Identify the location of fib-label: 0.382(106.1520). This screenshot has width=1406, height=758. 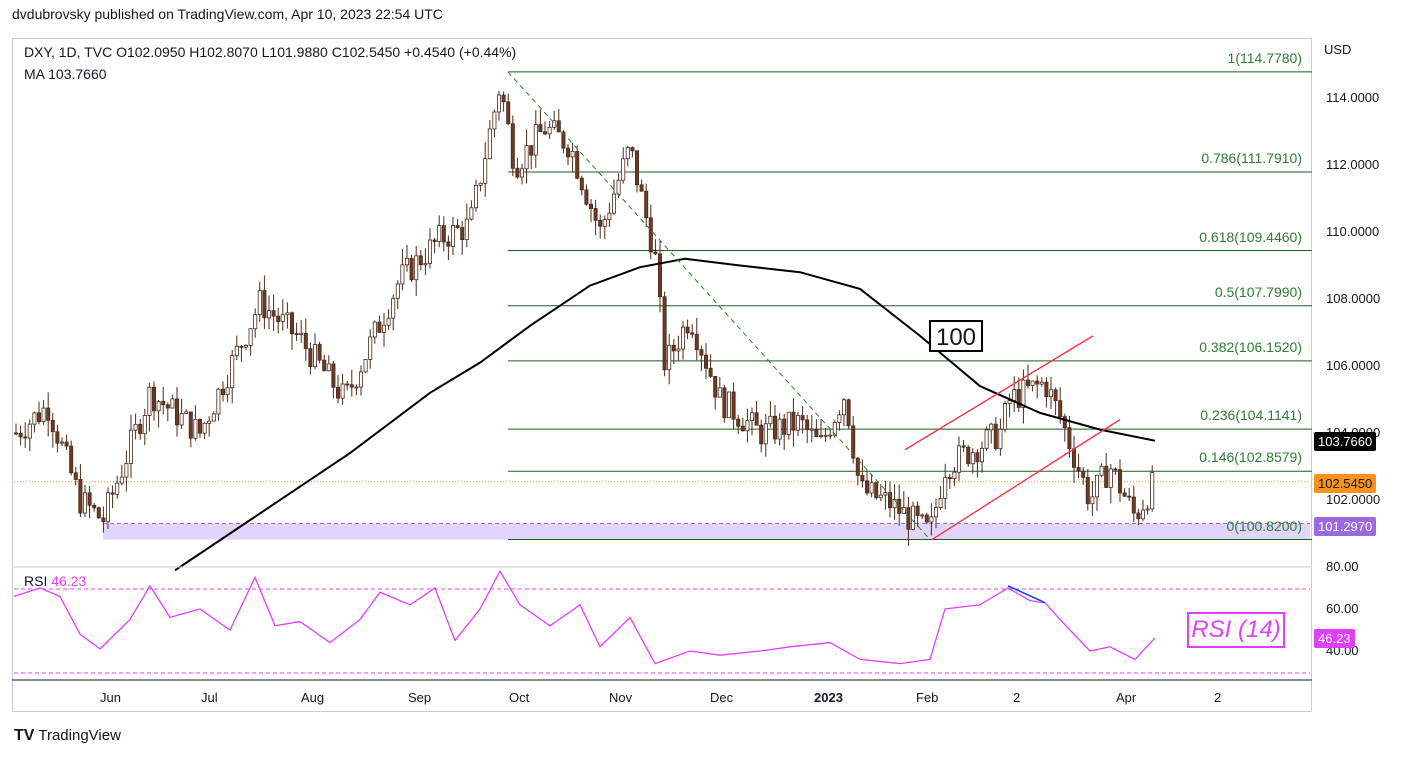
(1250, 346).